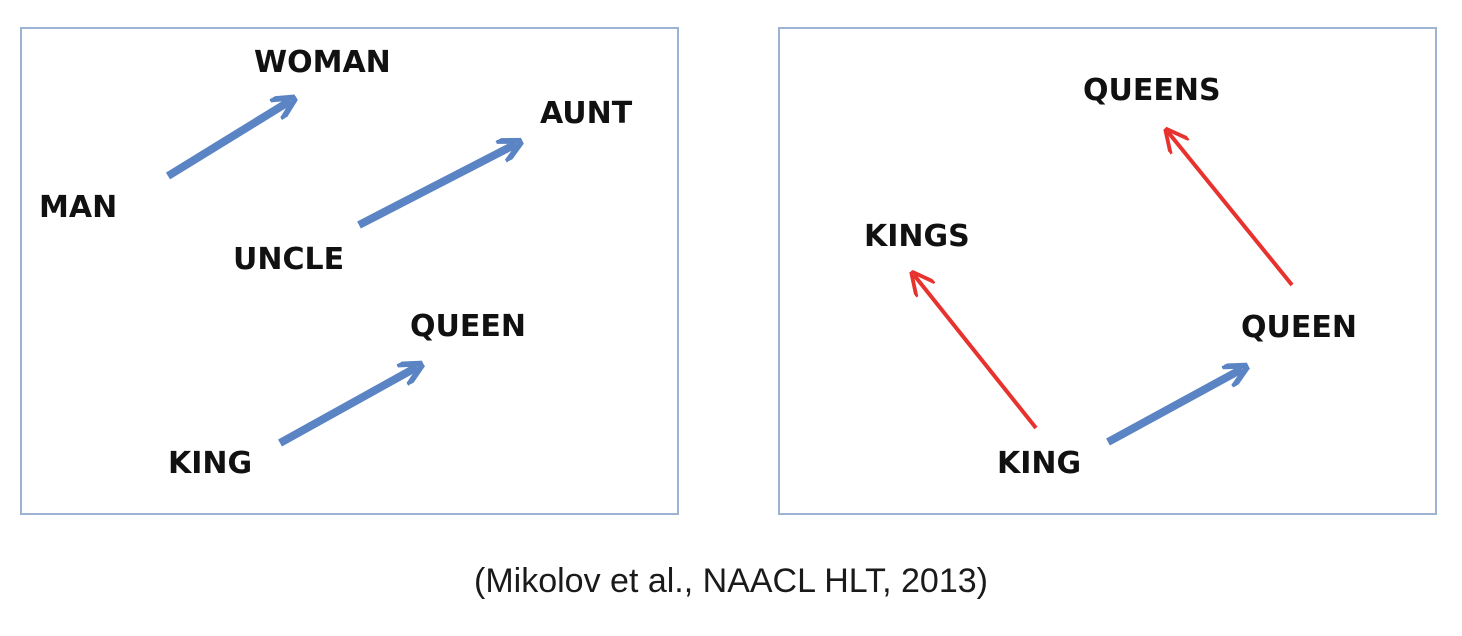  What do you see at coordinates (586, 113) in the screenshot?
I see `word-aunt: AUNT` at bounding box center [586, 113].